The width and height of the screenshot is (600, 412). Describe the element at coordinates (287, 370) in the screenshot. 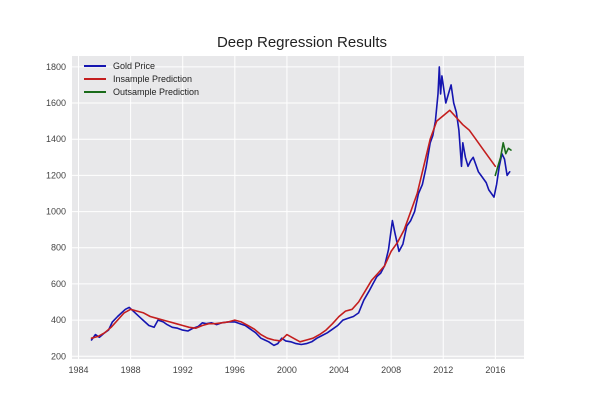

I see `x-tick-label: 2000` at that location.